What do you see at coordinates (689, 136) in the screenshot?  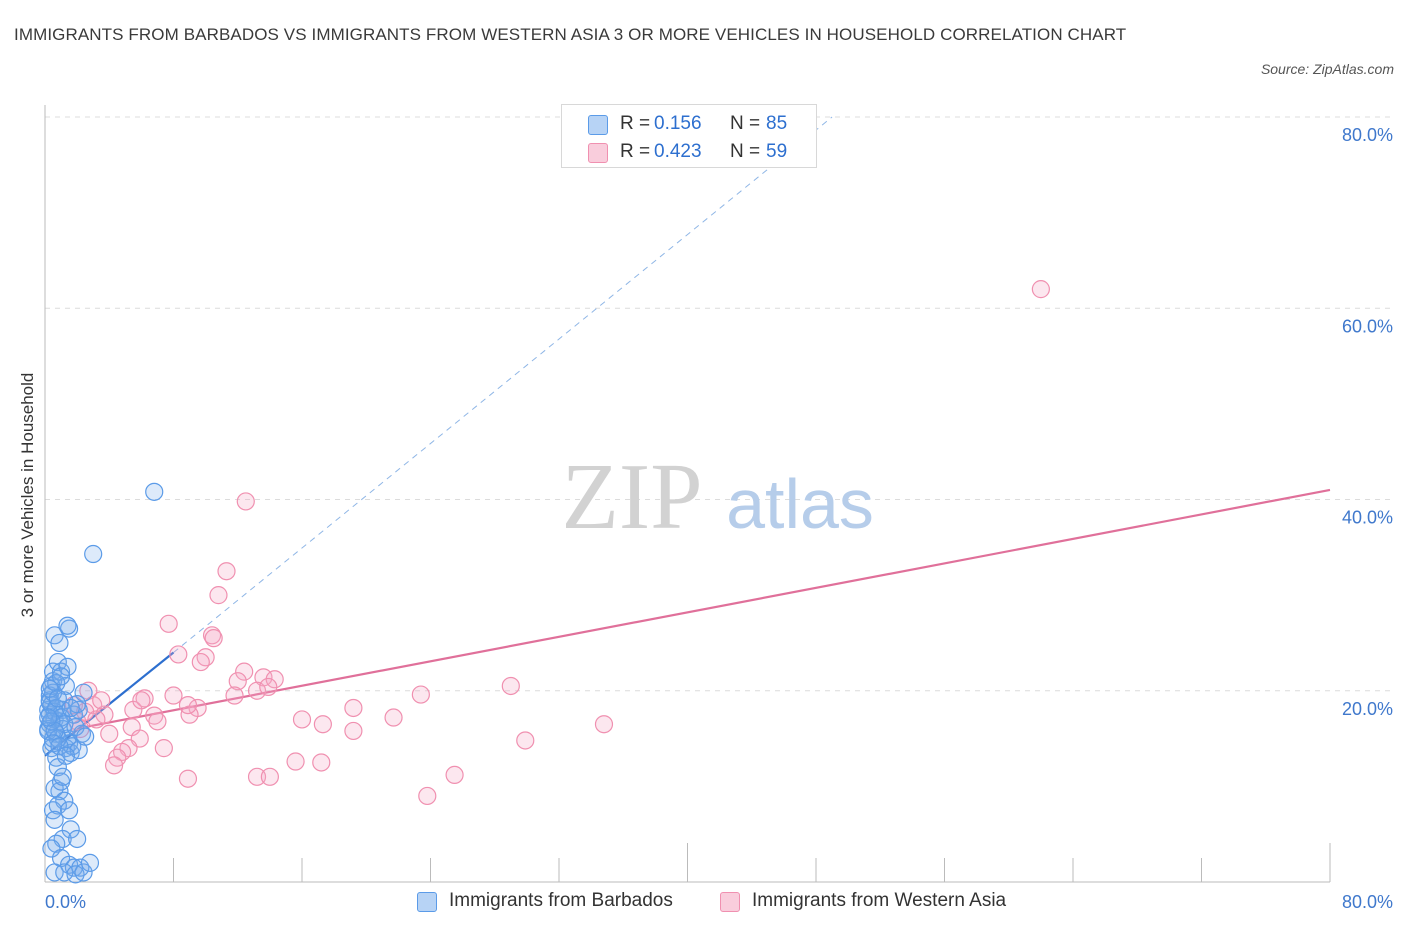 I see `stats-legend: R = 0.156 N = 85 R = 0.423 N = 59` at bounding box center [689, 136].